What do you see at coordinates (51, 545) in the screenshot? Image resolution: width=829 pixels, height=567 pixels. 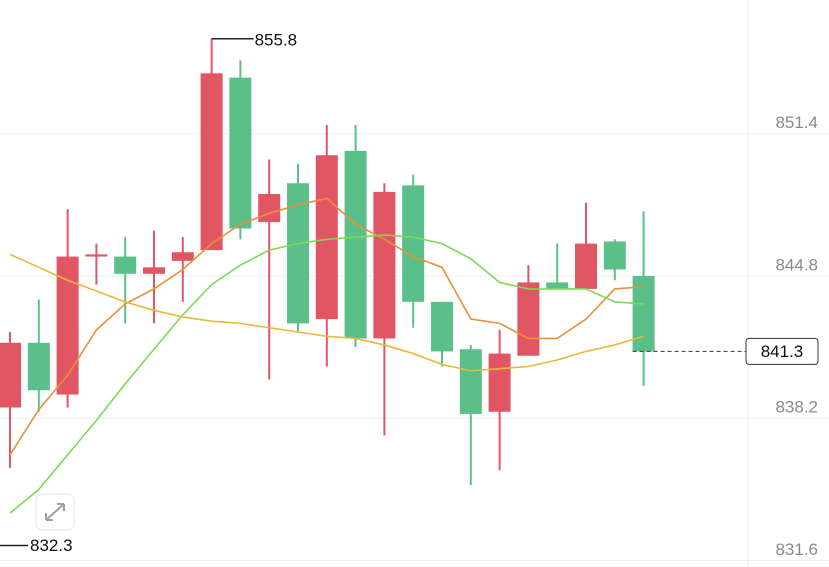 I see `min-label: 832.3` at bounding box center [51, 545].